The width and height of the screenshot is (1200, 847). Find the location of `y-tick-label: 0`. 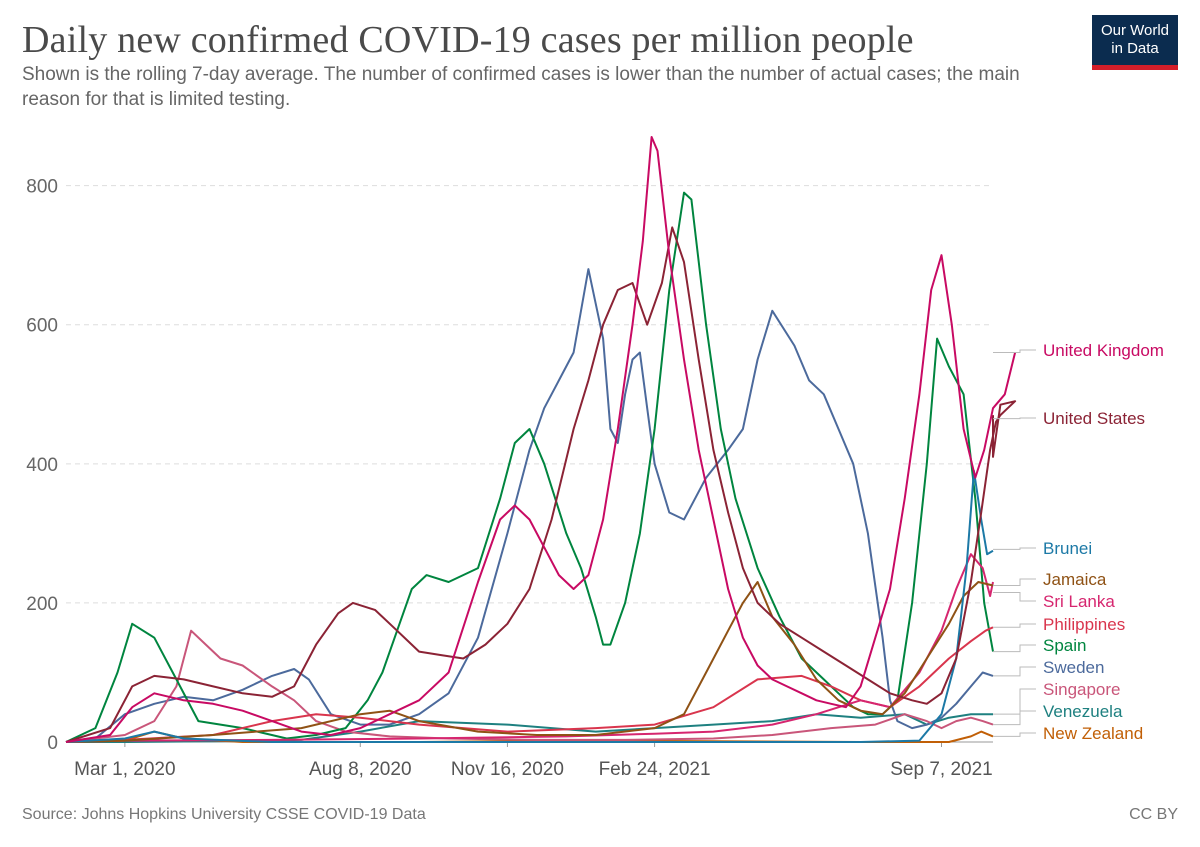

y-tick-label: 0 is located at coordinates (52, 743).